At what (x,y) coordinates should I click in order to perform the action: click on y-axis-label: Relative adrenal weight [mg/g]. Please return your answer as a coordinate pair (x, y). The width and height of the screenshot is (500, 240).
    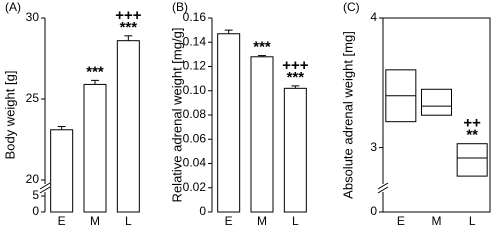
    Looking at the image, I should click on (176, 115).